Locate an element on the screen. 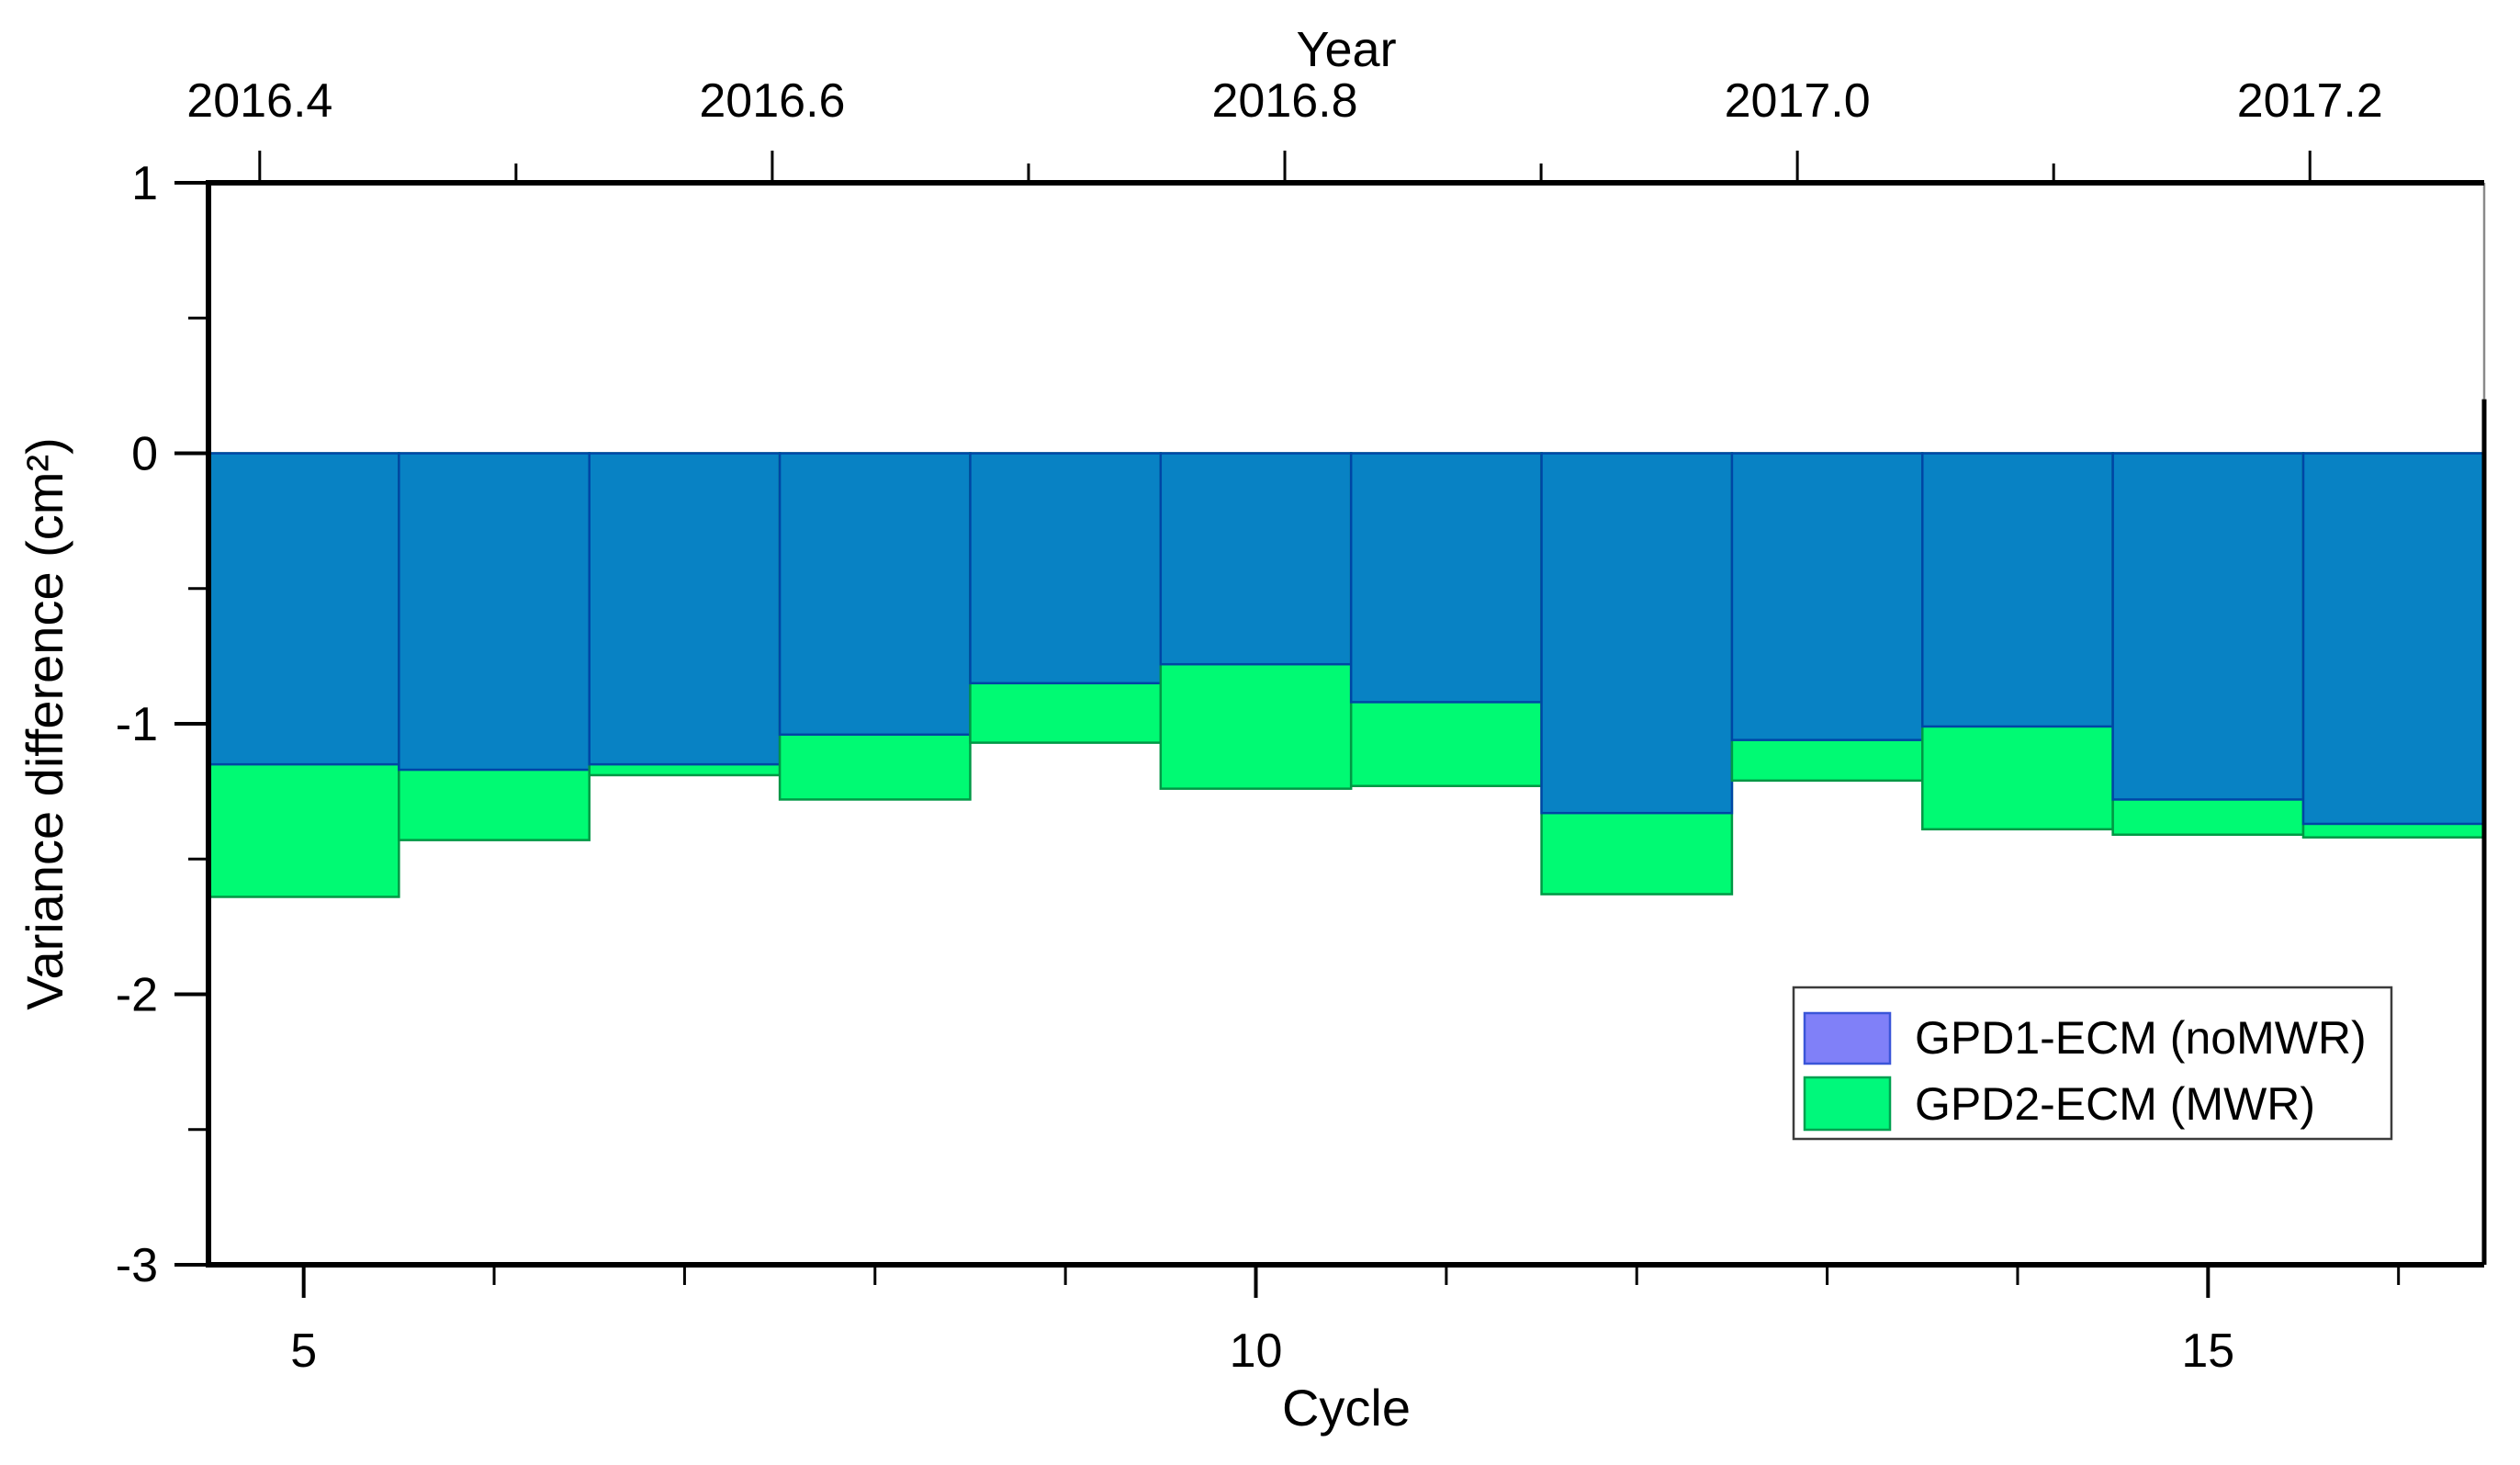  legend-label-gpd2: GPD2-ECM (MWR) is located at coordinates (2115, 1104).